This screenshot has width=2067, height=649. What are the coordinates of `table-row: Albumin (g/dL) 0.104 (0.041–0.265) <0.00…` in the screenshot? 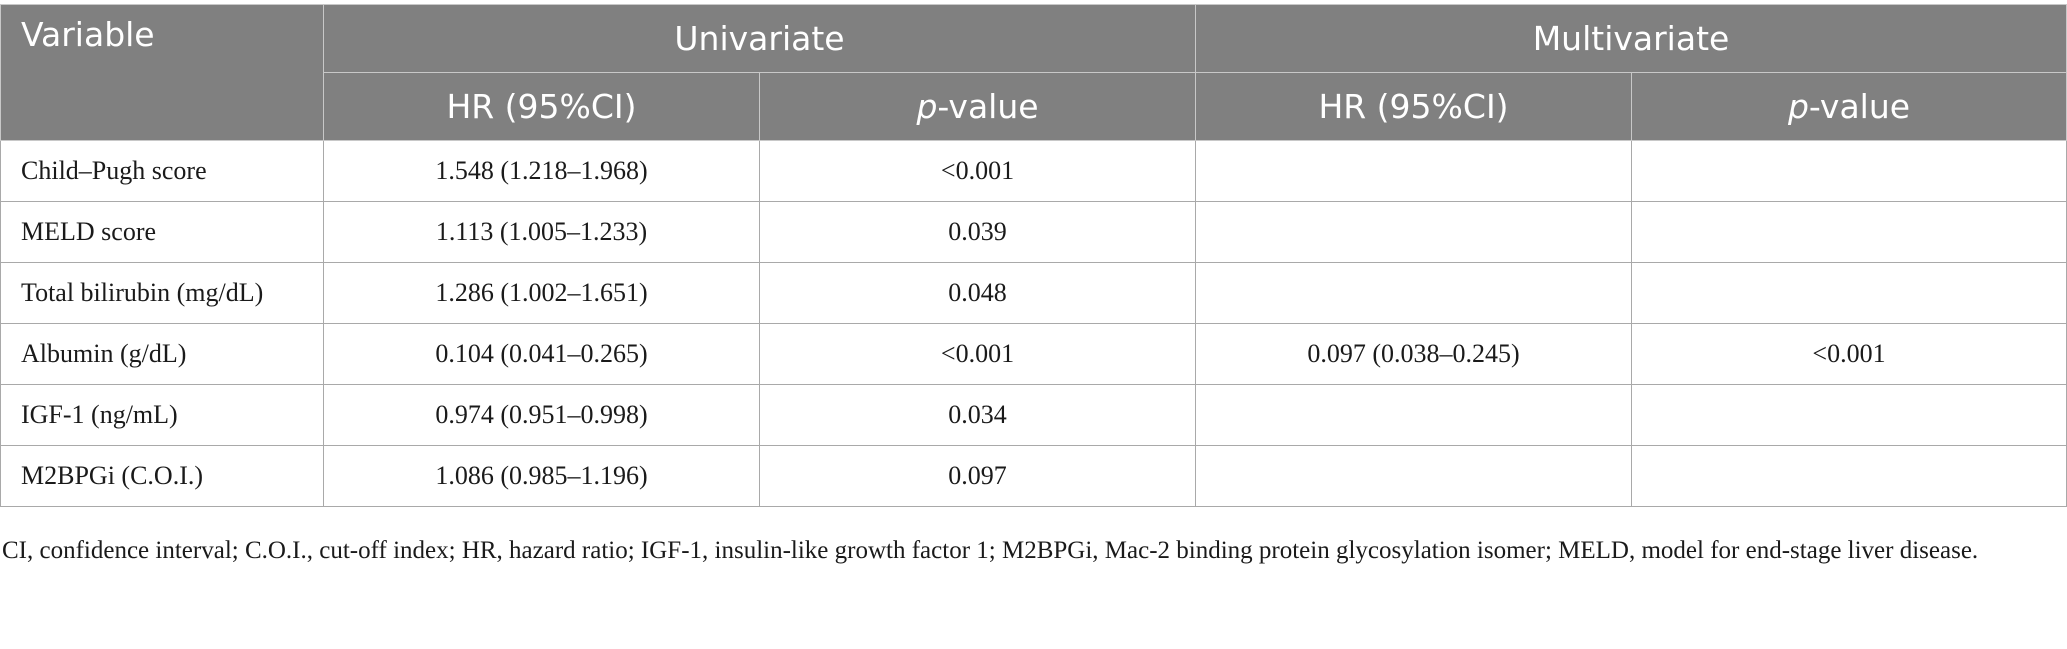 It's located at (1033, 354).